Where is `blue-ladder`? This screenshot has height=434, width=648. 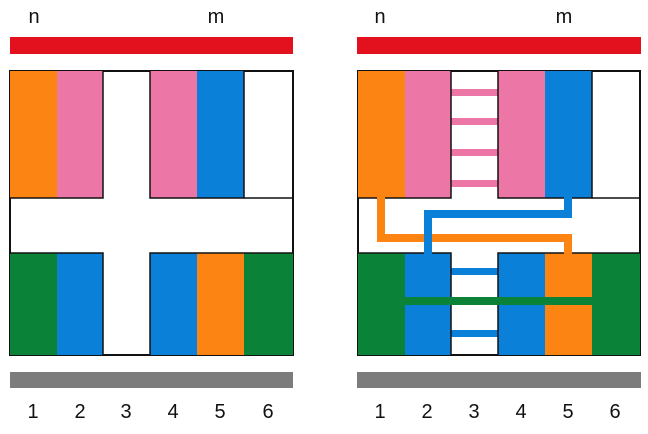
blue-ladder is located at coordinates (474, 302).